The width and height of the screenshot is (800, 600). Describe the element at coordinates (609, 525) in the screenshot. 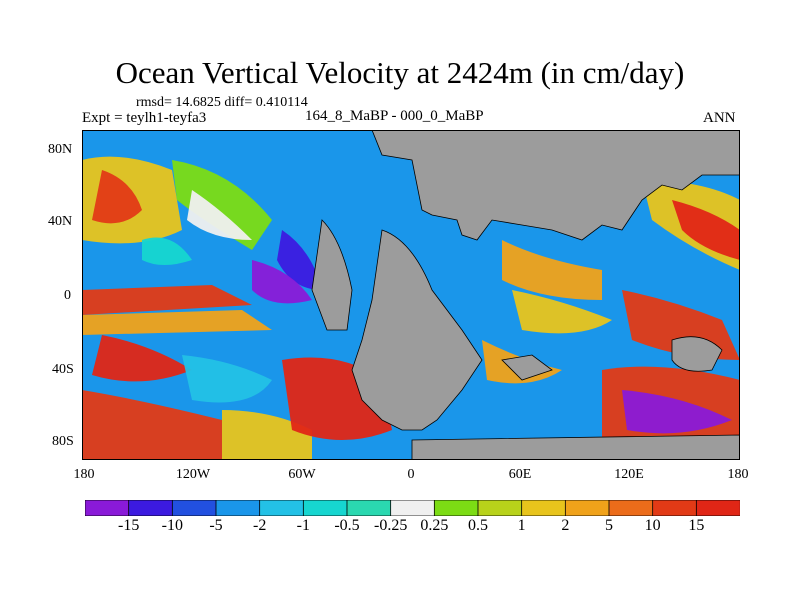

I see `colorbar-label: 5` at that location.